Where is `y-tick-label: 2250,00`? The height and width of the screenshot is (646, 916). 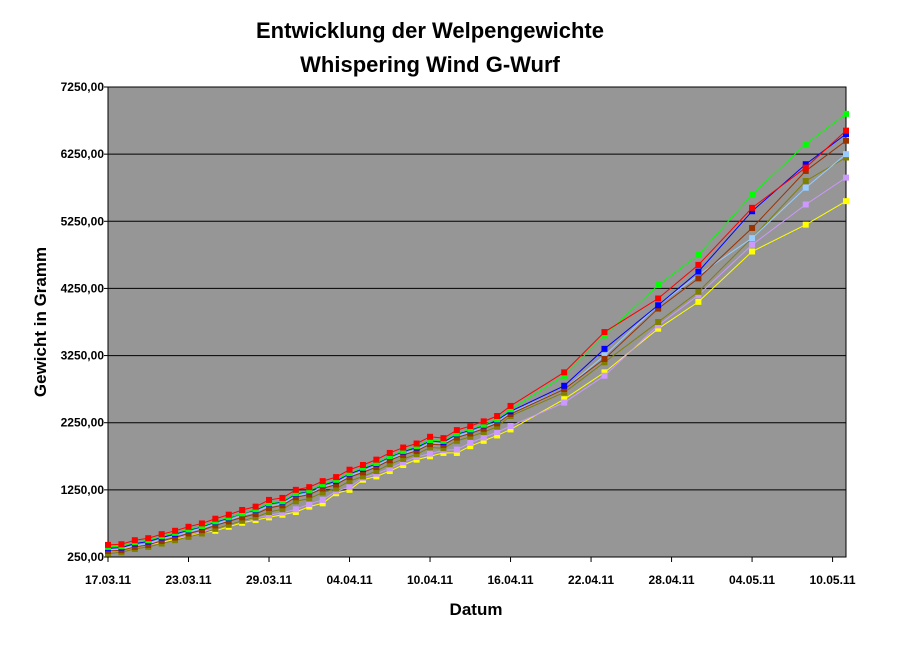
y-tick-label: 2250,00 is located at coordinates (83, 423).